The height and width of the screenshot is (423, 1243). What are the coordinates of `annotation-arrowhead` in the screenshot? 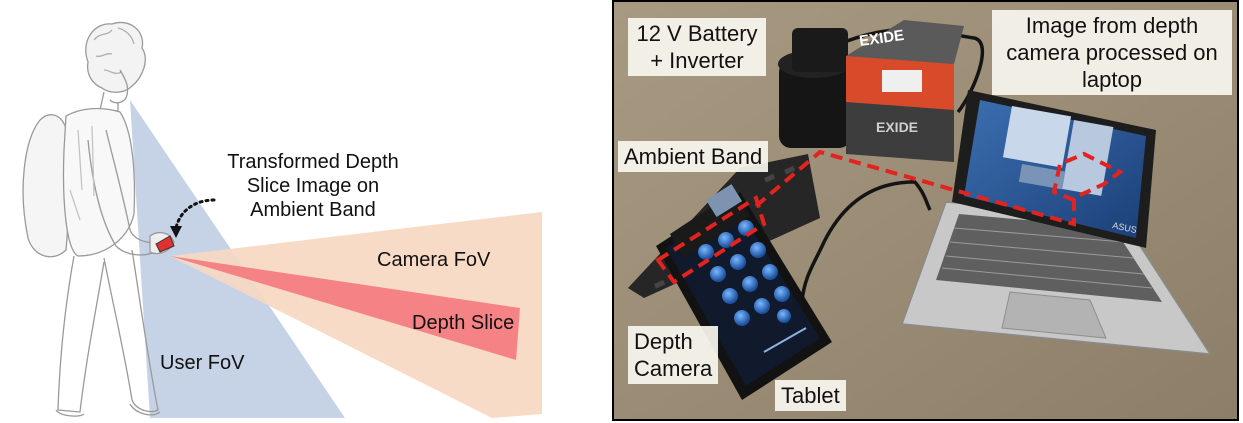 It's located at (176, 232).